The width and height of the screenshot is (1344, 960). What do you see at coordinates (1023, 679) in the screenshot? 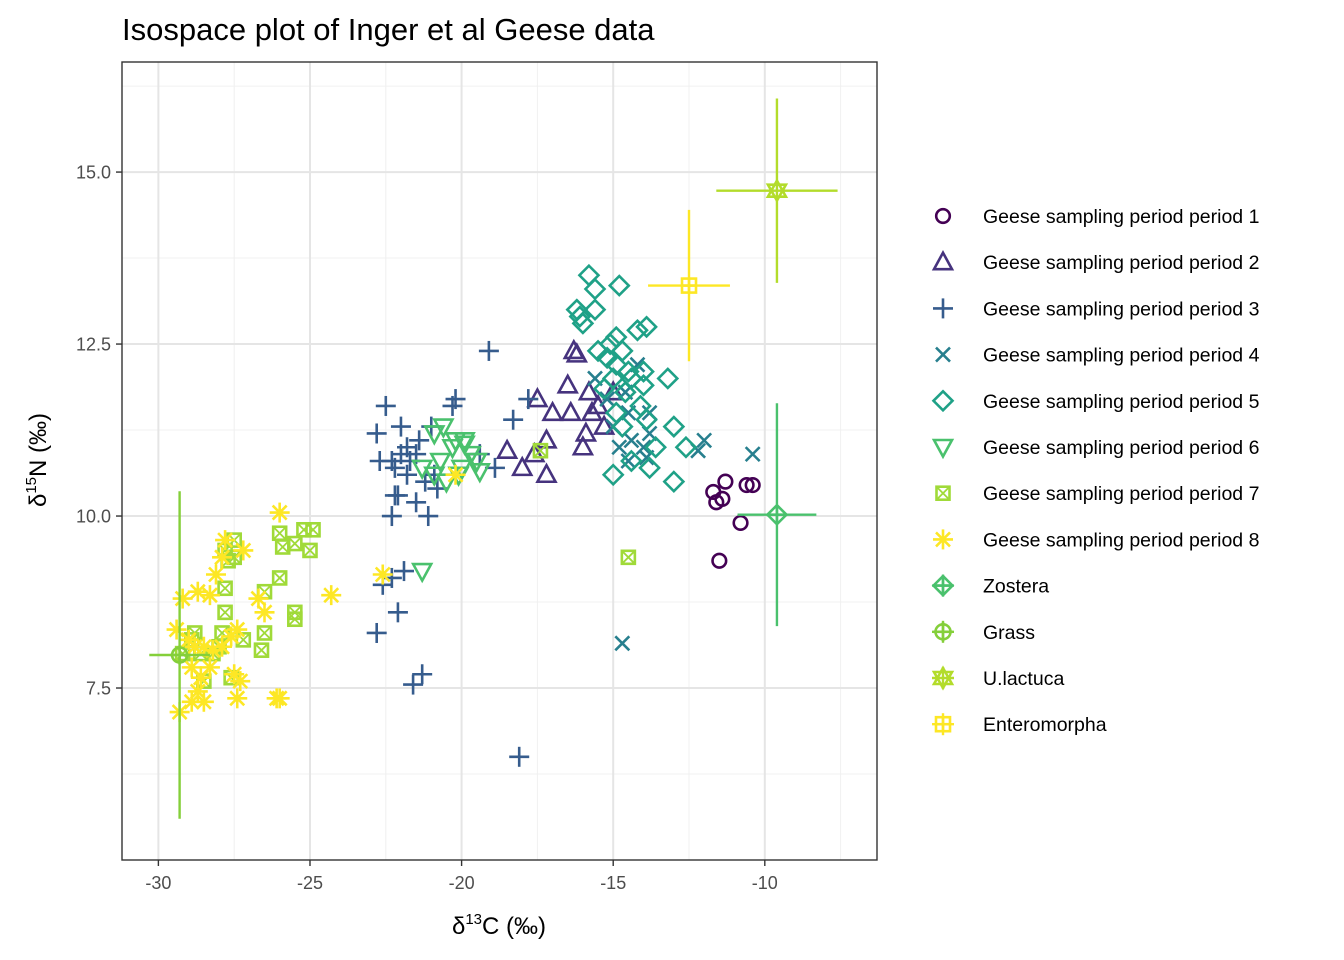
I see `legend-label: U.lactuca` at bounding box center [1023, 679].